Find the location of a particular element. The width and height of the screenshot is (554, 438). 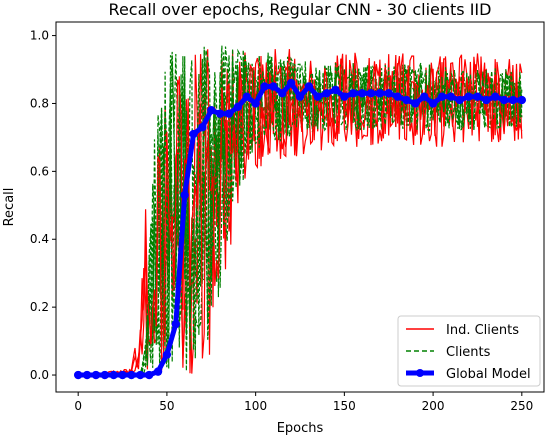

legend-label-clients: Clients is located at coordinates (468, 352).